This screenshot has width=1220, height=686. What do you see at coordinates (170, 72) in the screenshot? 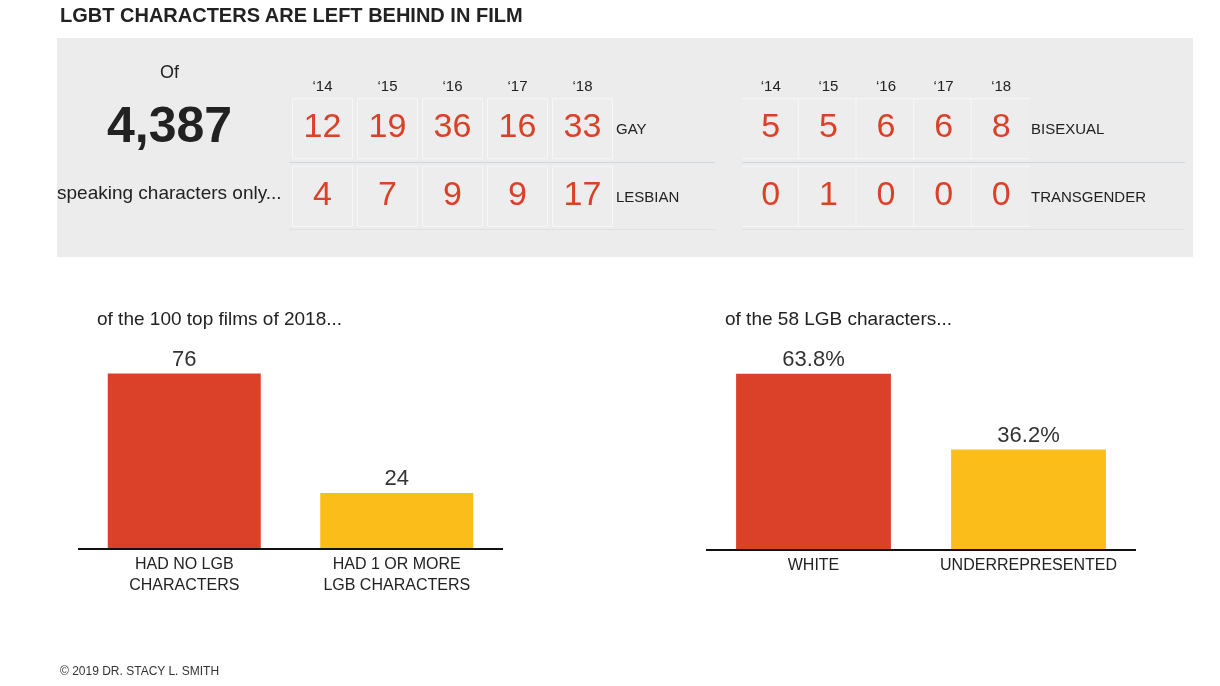
I see `text: Of` at bounding box center [170, 72].